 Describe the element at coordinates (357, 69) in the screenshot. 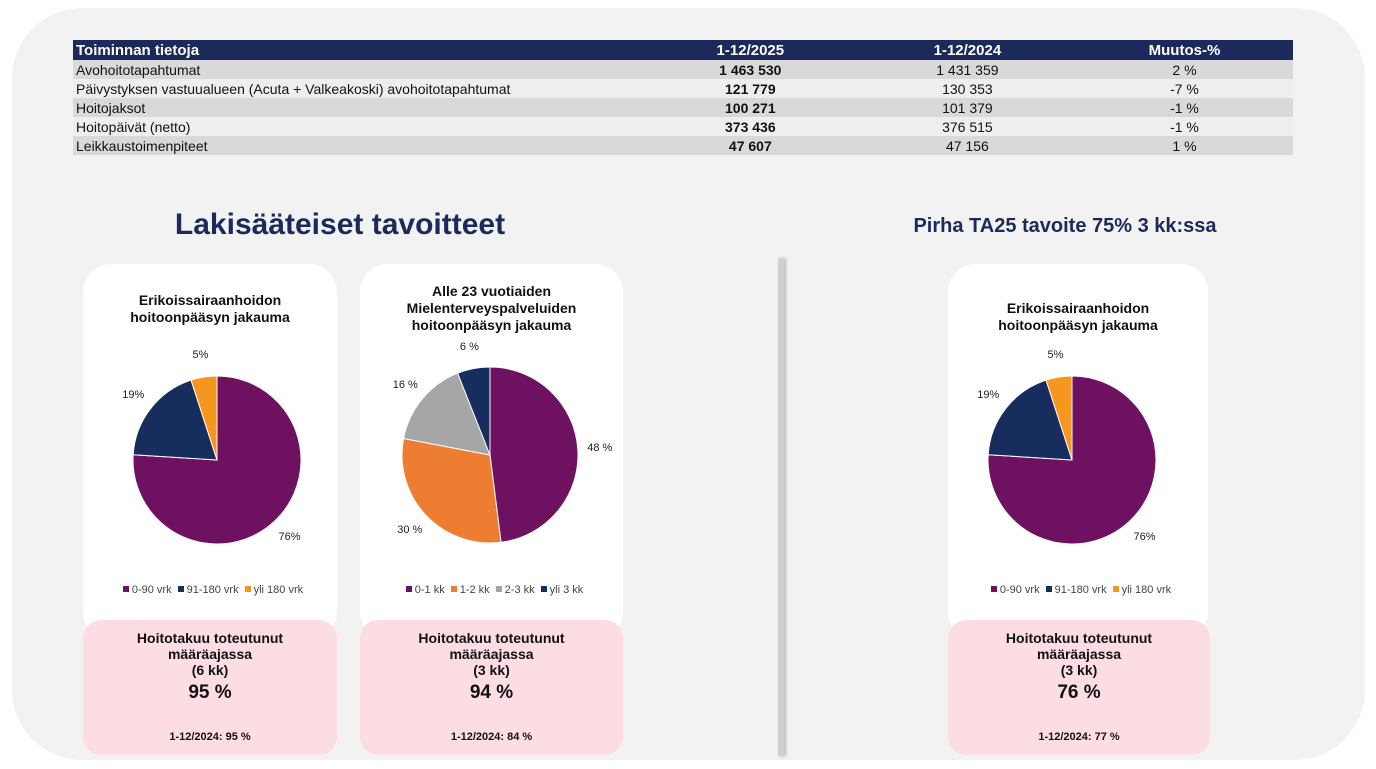

I see `table-cell: Avohoitotapahtumat` at that location.